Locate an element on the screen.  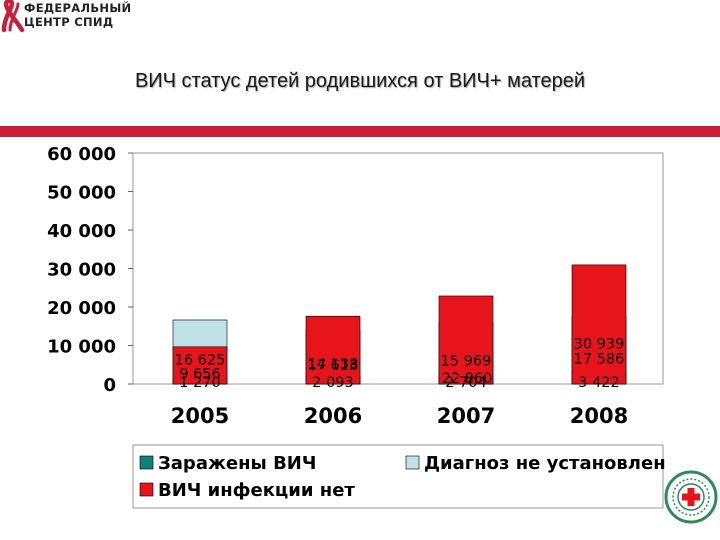
logo: ФЕДЕРАЛЬНЫЙ ЦЕНТР СПИД is located at coordinates (65, 18).